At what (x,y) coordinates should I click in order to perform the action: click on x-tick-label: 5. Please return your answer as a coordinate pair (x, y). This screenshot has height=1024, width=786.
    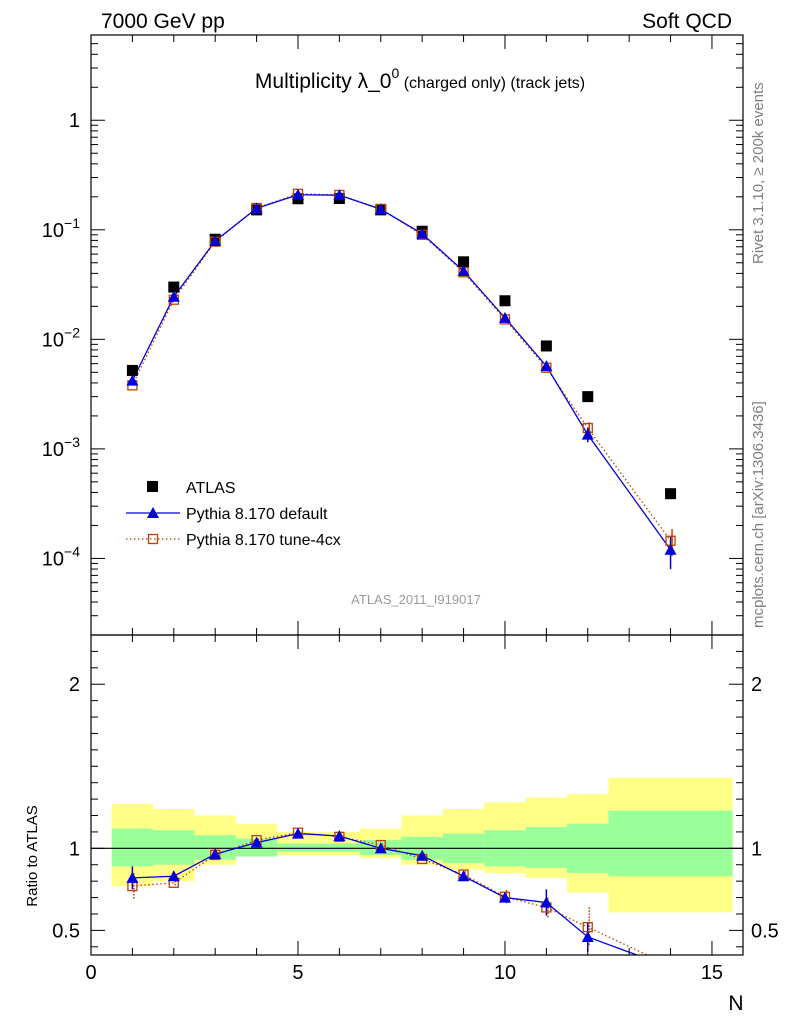
    Looking at the image, I should click on (297, 973).